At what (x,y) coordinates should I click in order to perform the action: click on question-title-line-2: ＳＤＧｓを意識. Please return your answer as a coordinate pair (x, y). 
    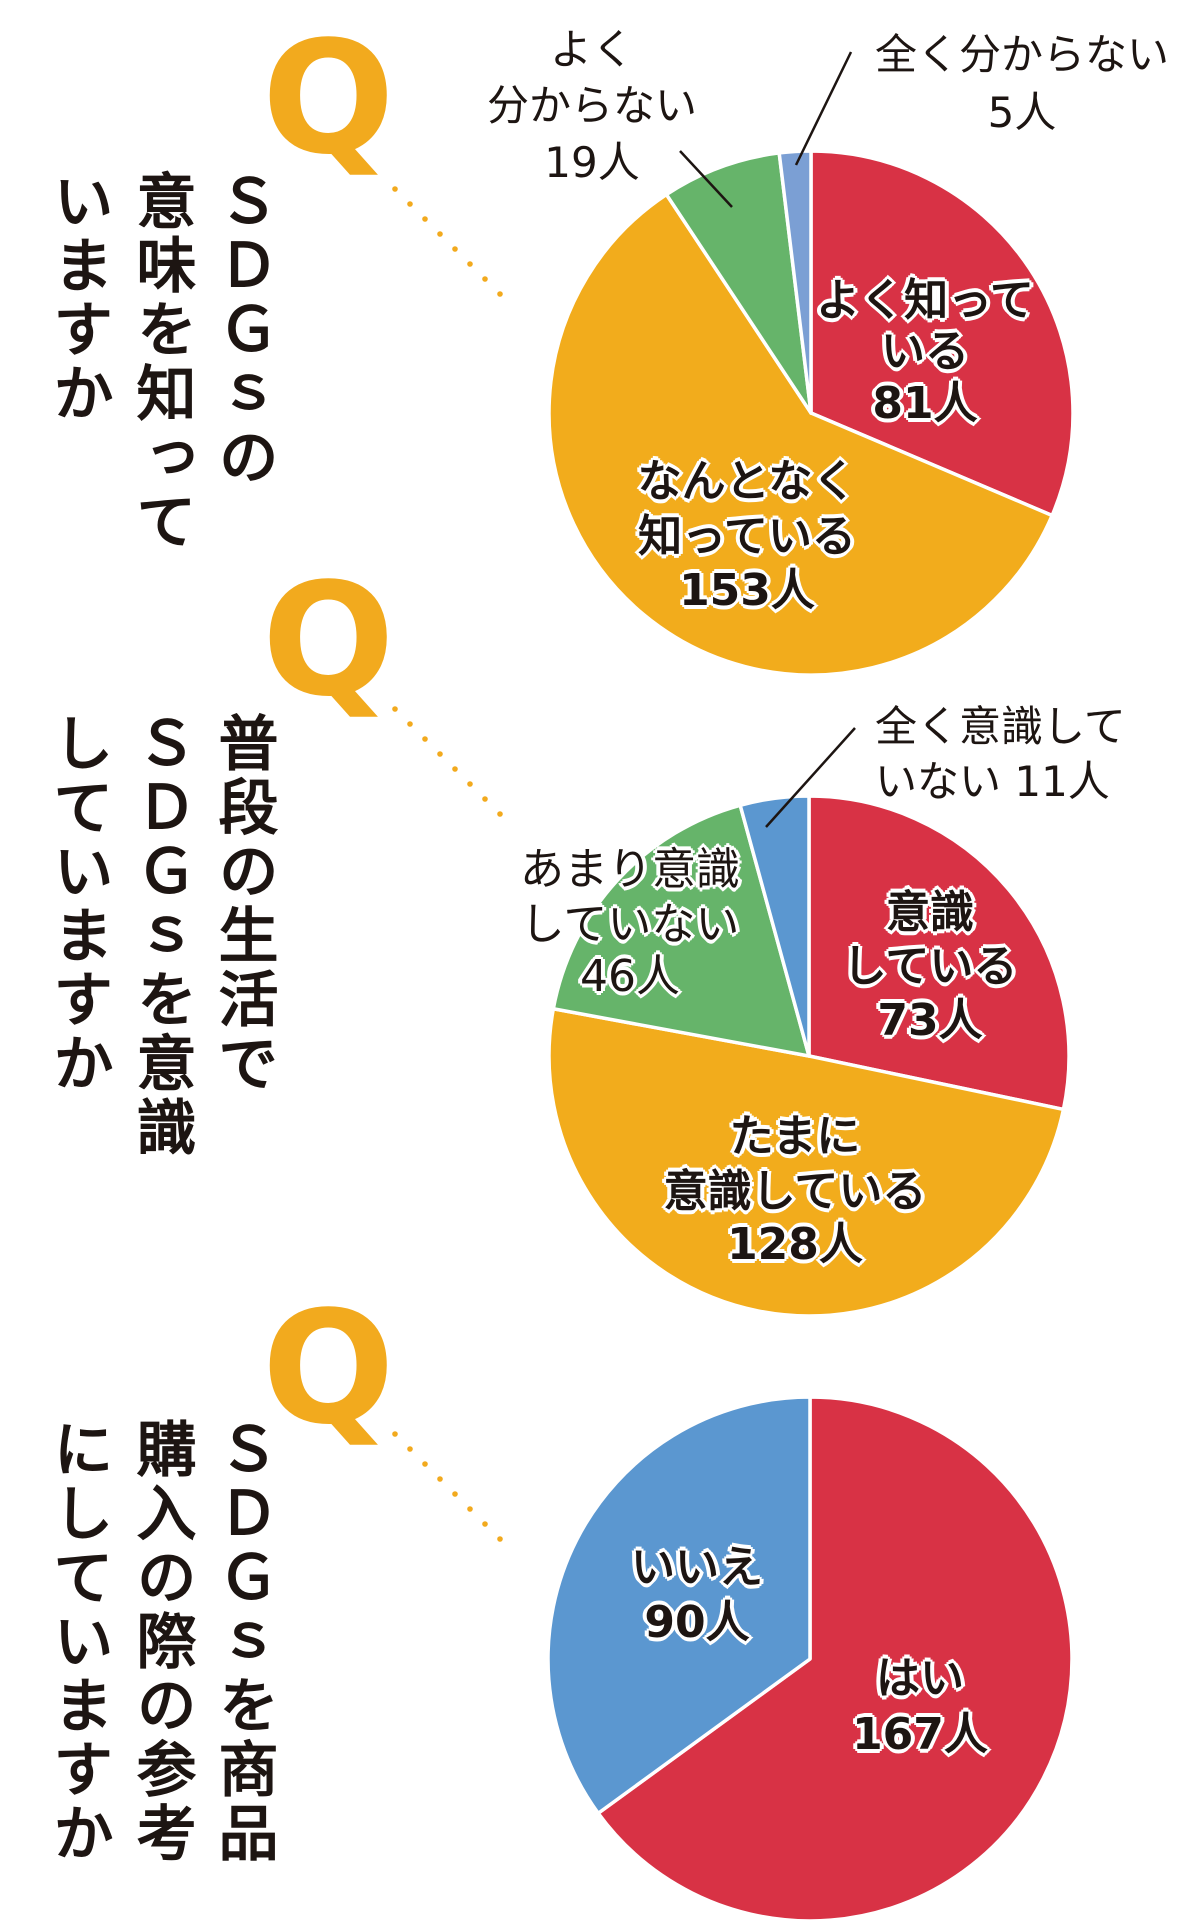
    Looking at the image, I should click on (161, 936).